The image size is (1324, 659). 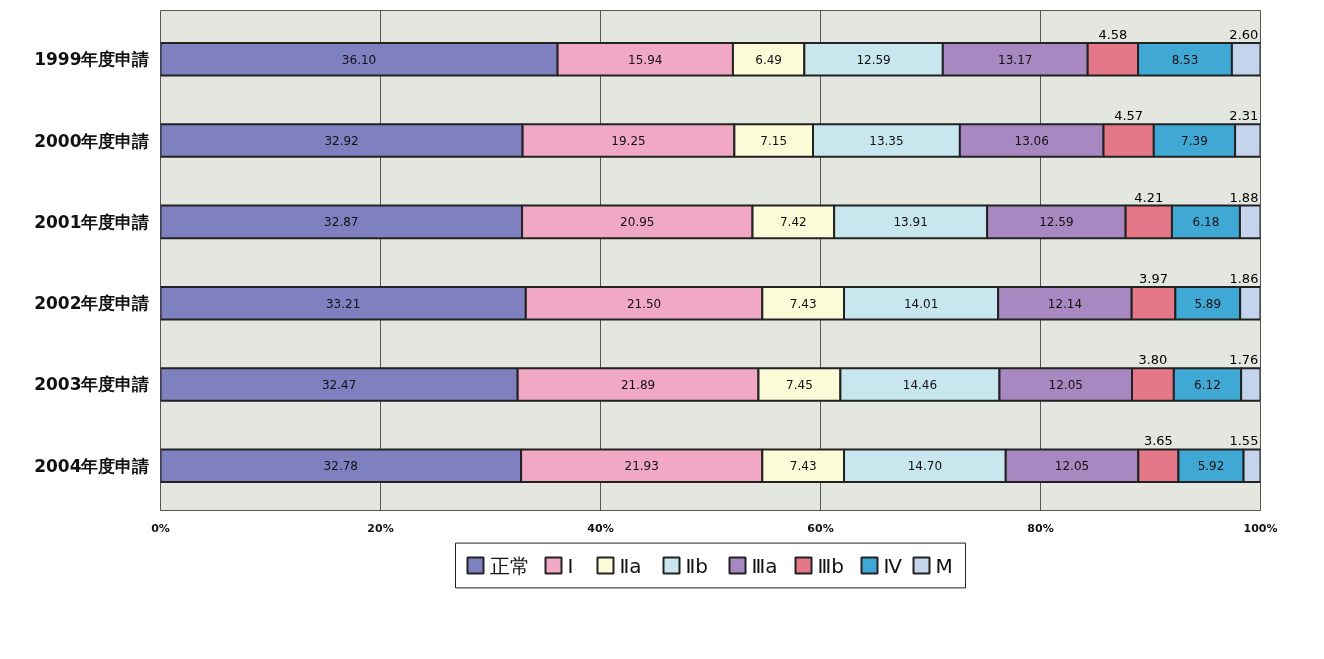 What do you see at coordinates (92, 384) in the screenshot?
I see `y-tick-label: 2003年度申請` at bounding box center [92, 384].